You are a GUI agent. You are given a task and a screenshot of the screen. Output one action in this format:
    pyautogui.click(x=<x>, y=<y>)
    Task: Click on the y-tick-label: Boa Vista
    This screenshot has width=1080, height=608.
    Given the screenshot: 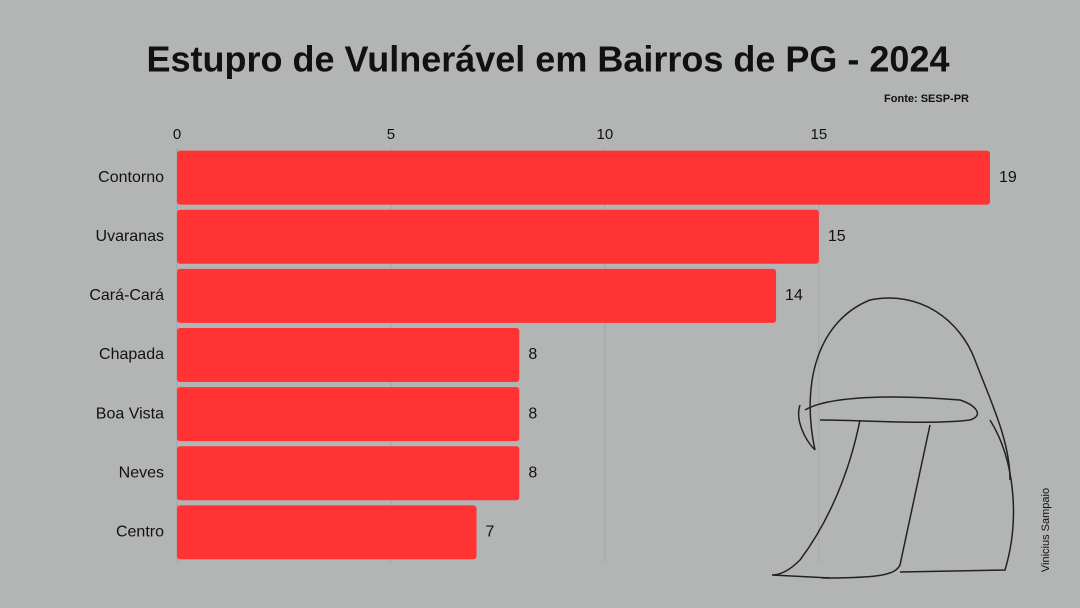 What is the action you would take?
    pyautogui.click(x=130, y=413)
    